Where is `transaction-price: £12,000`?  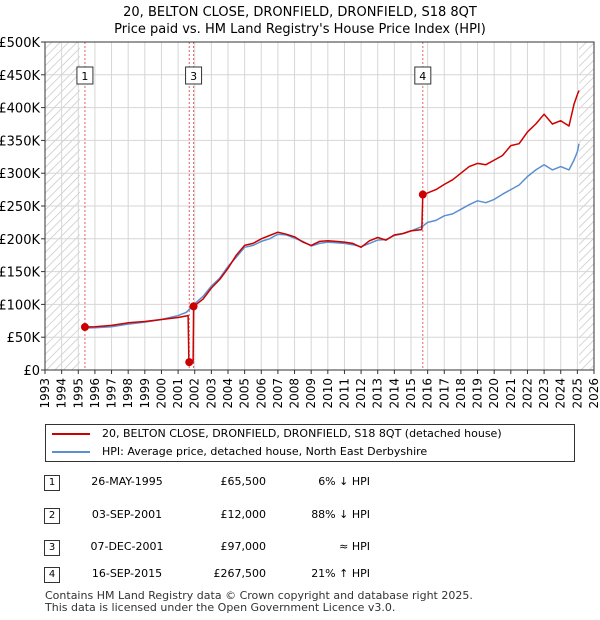
transaction-price: £12,000 is located at coordinates (243, 514).